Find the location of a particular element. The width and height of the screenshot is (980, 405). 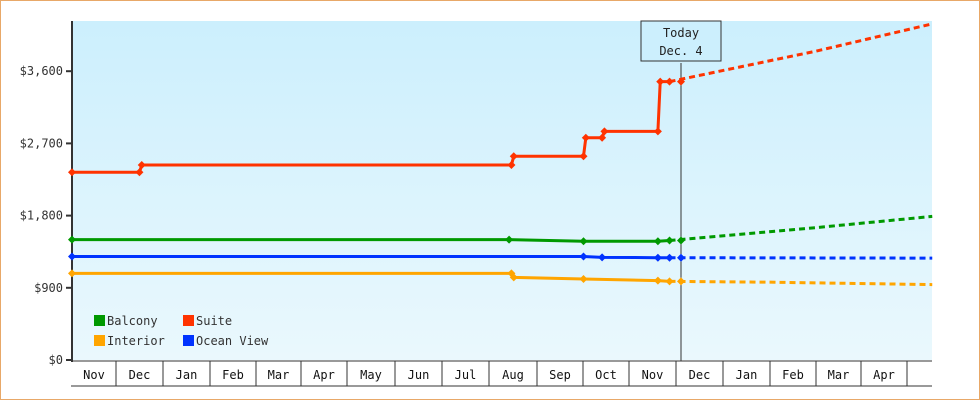

legend-item-balcony: Balcony is located at coordinates (126, 321).